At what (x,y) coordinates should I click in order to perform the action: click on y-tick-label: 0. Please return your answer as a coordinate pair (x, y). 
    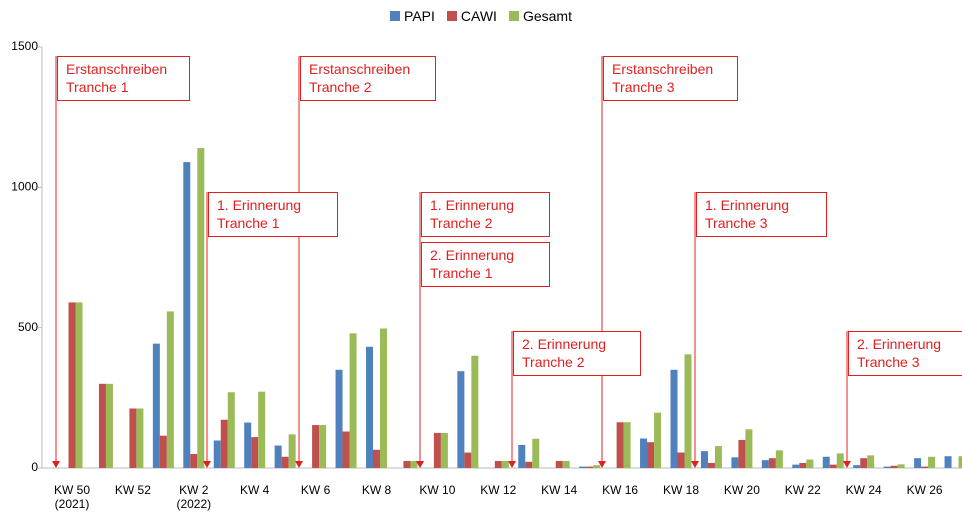
    Looking at the image, I should click on (34, 467).